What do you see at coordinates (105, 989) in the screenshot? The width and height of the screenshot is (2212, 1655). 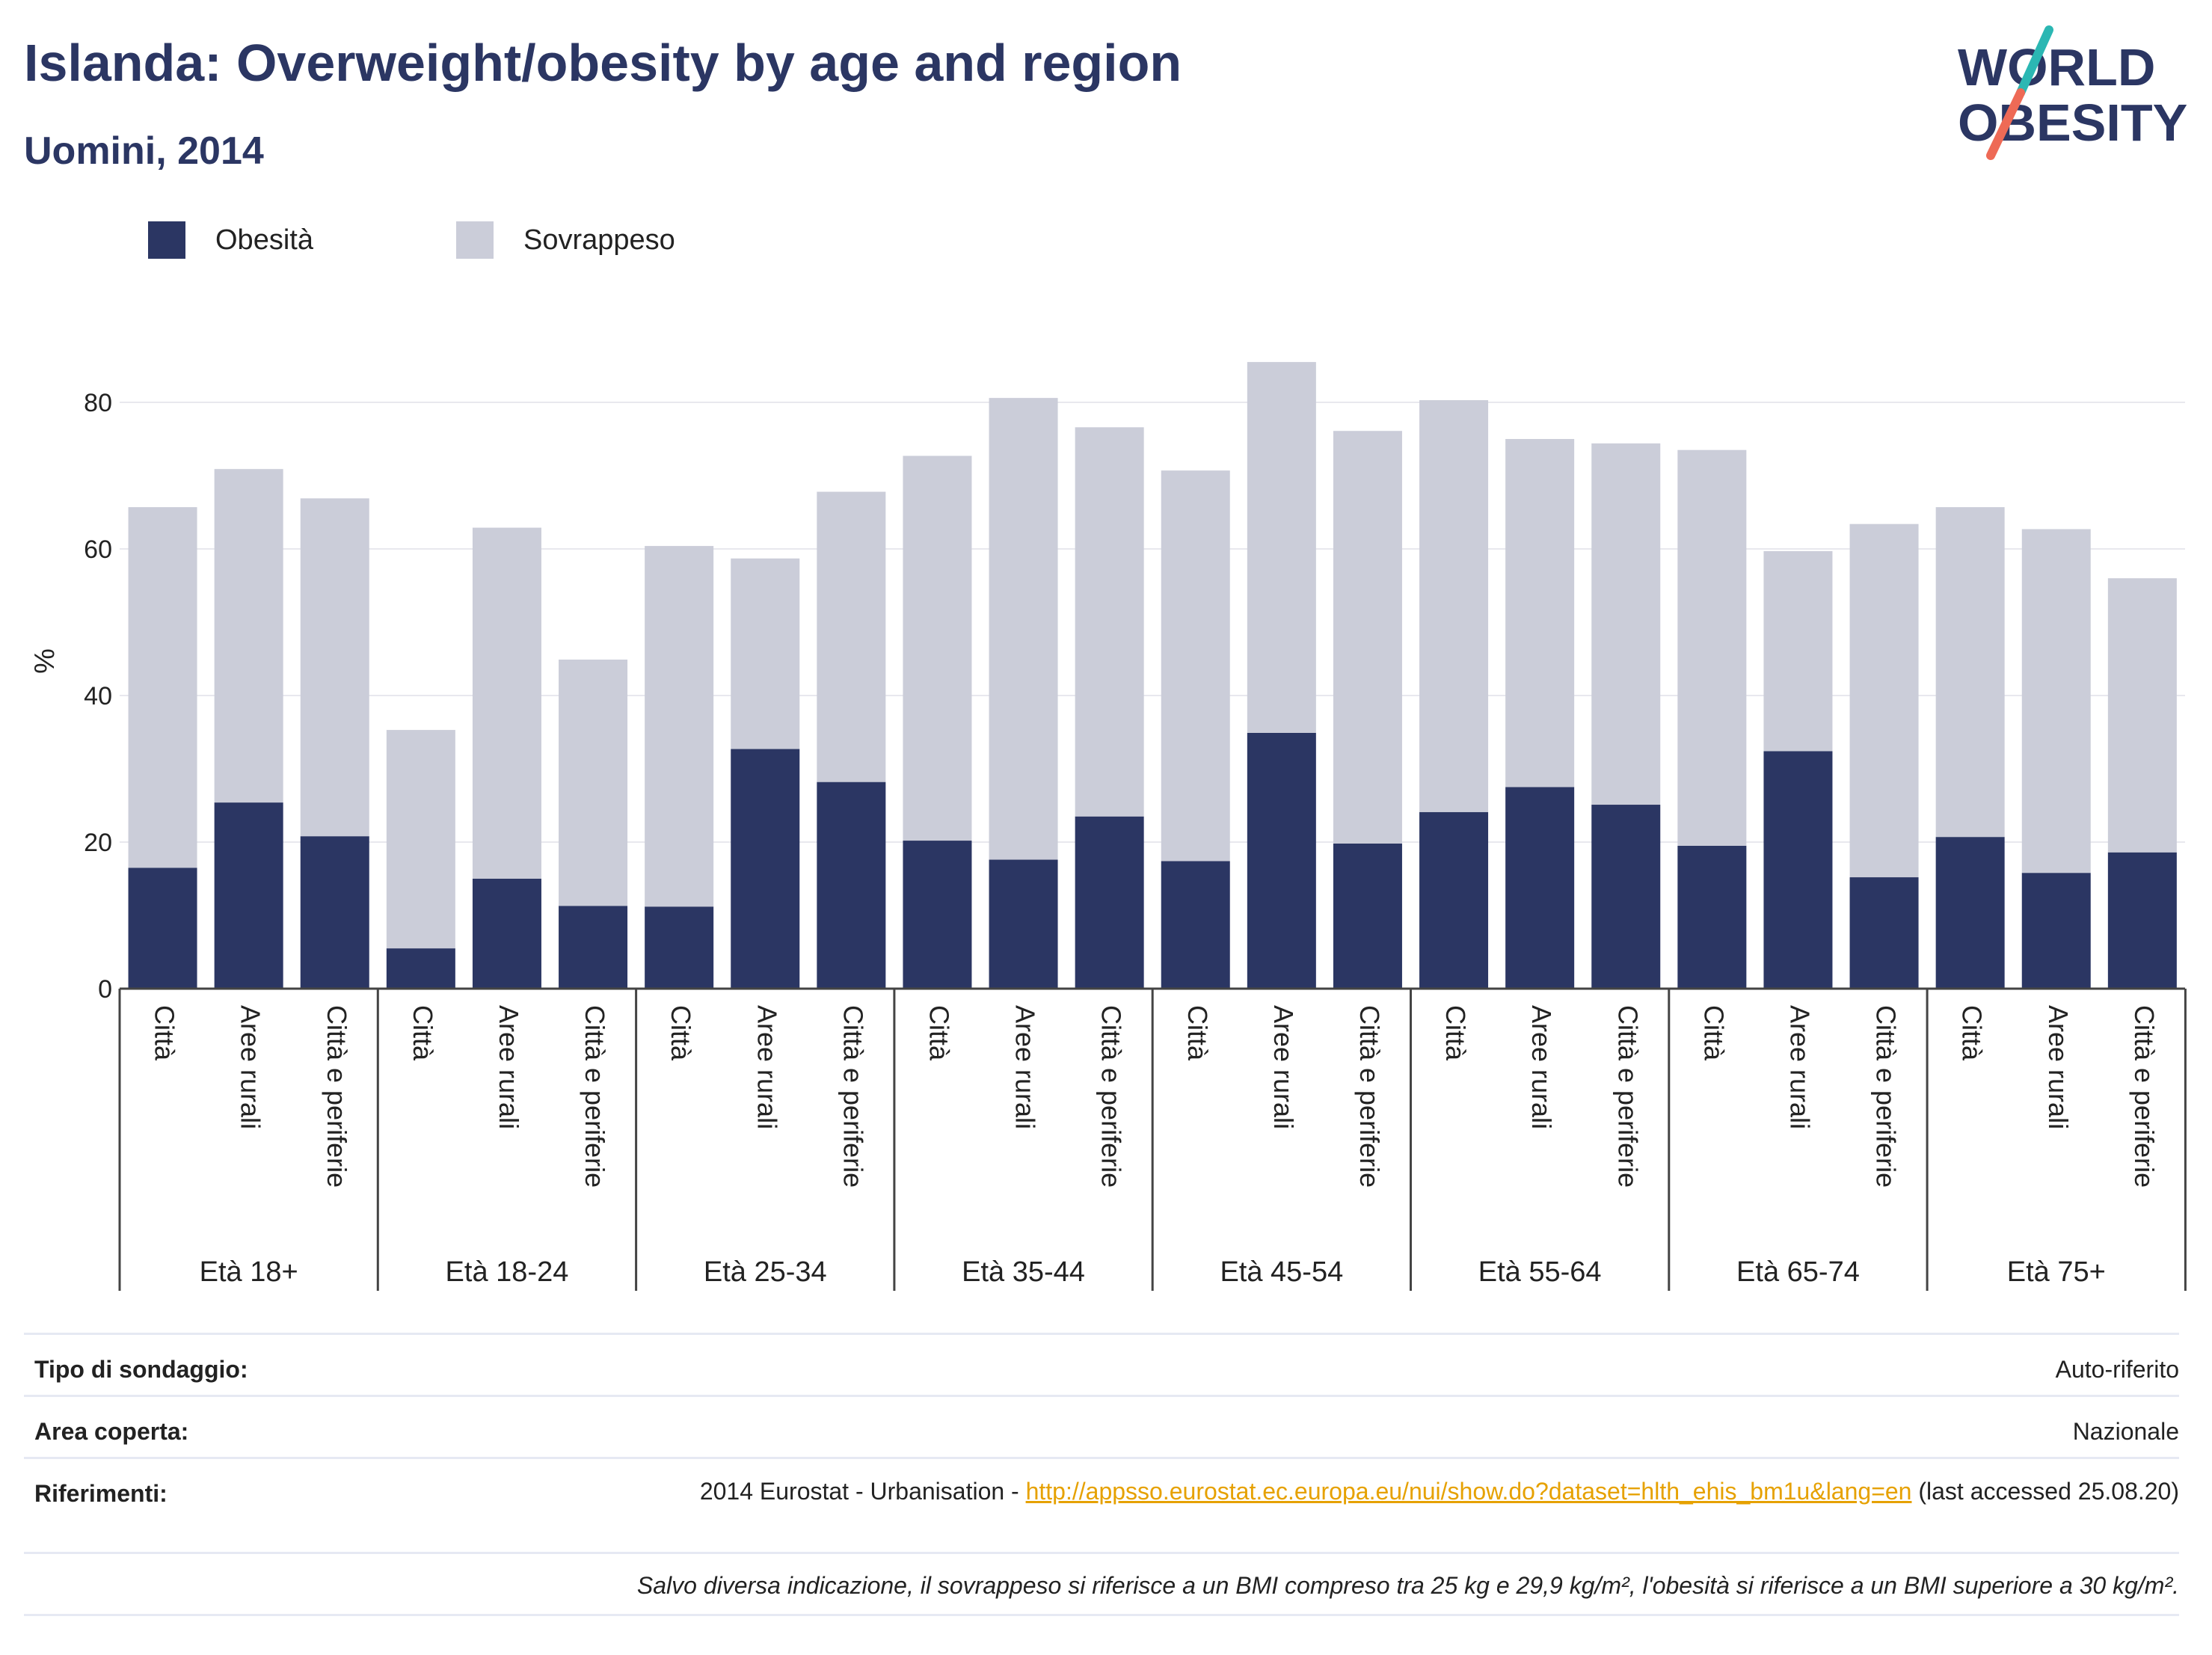 I see `y-tick-label: 0` at bounding box center [105, 989].